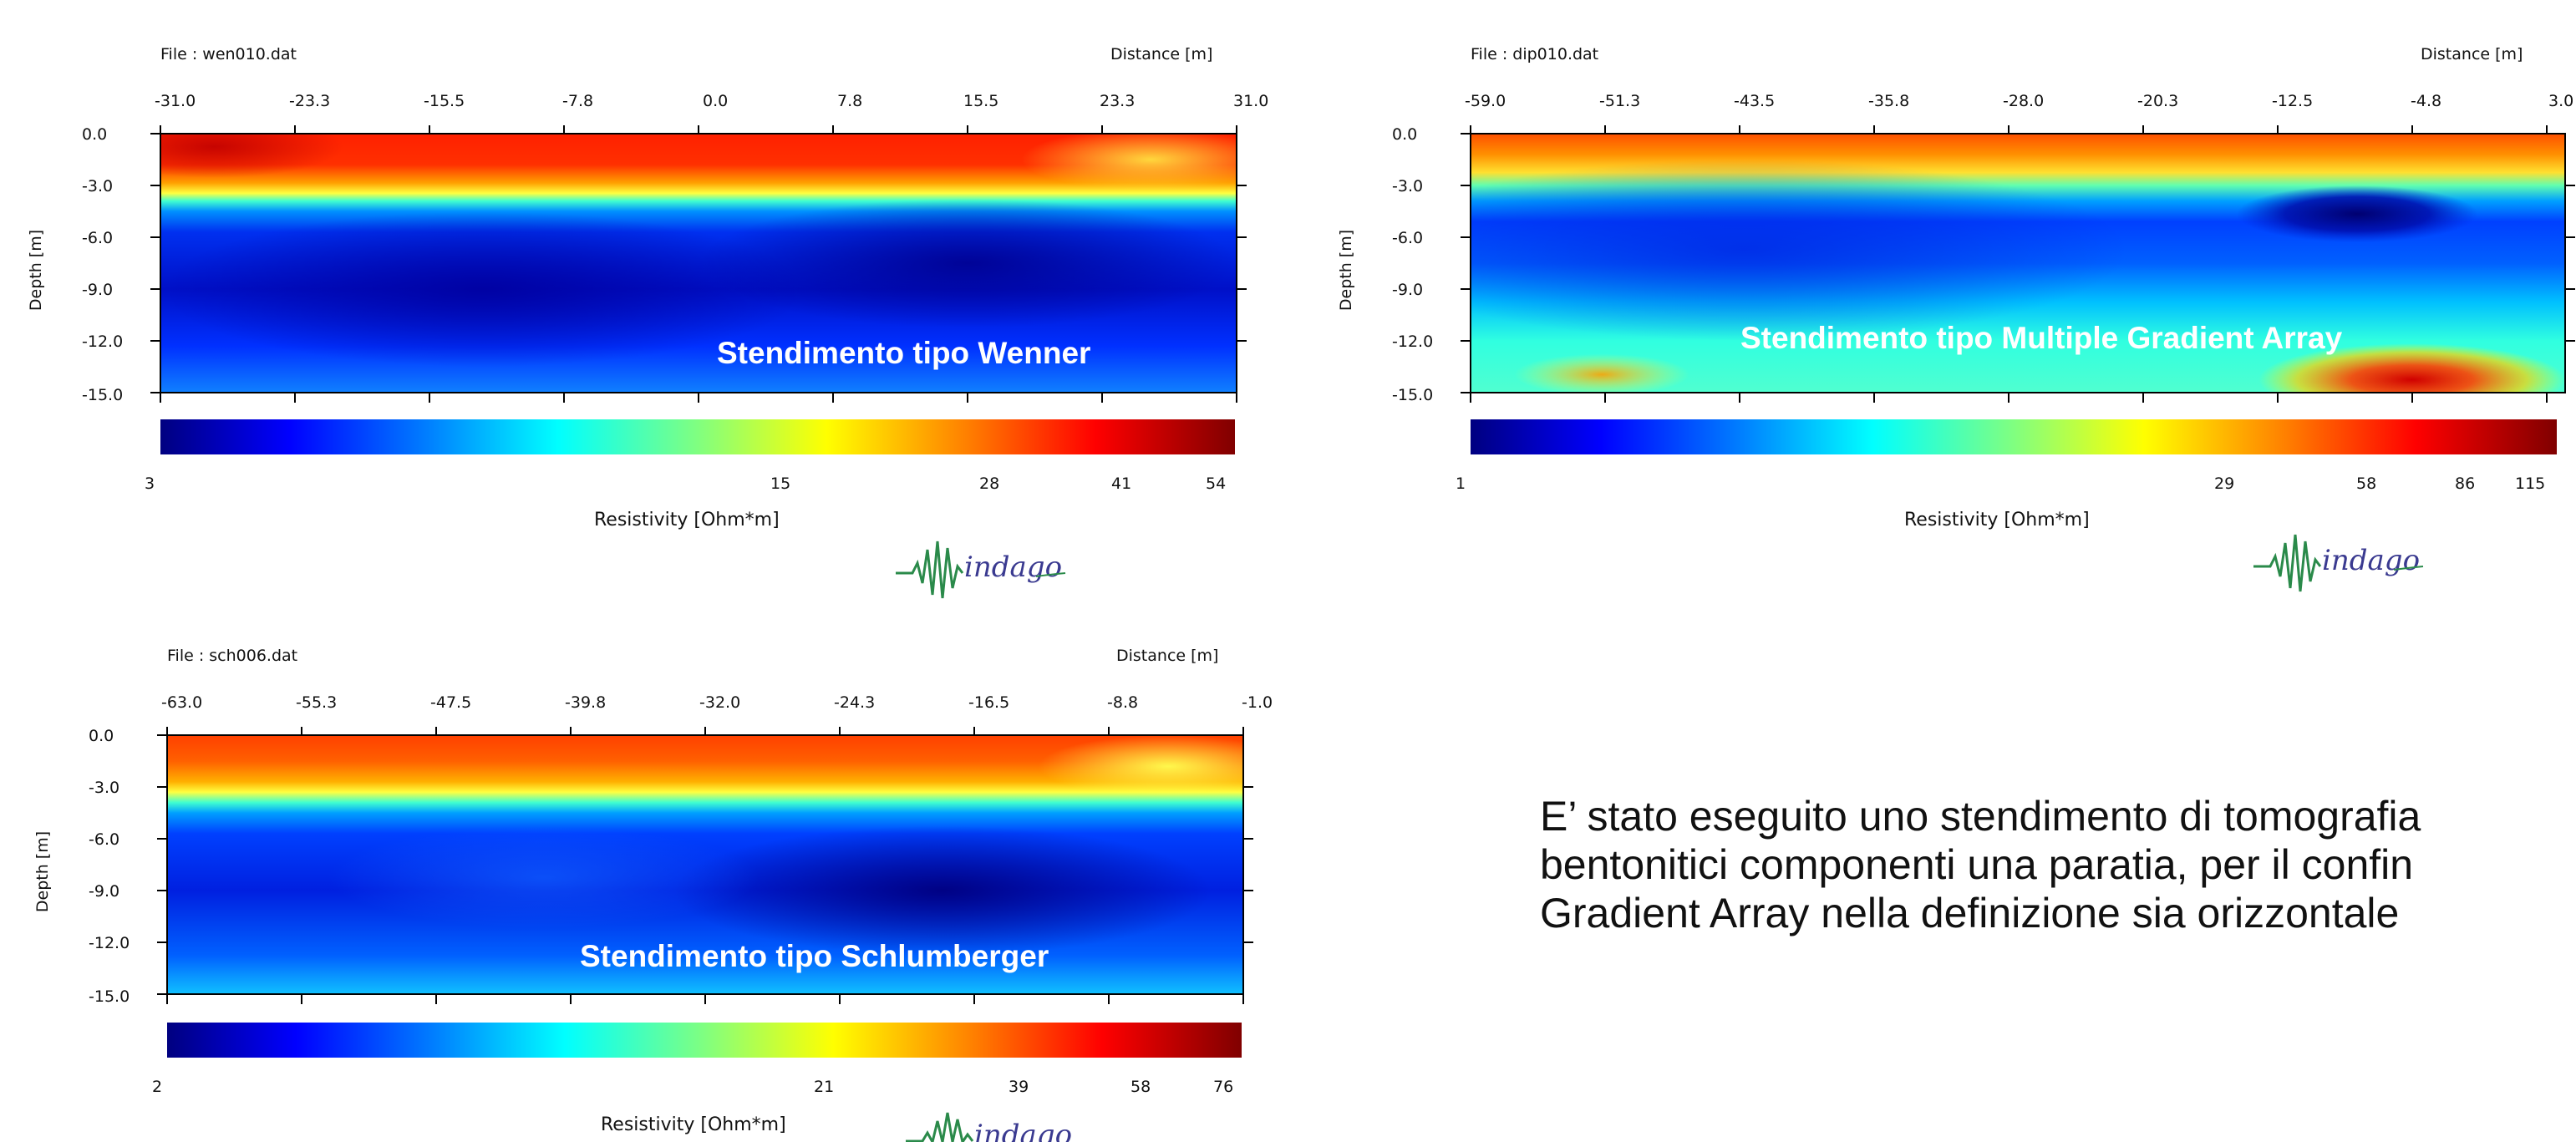  What do you see at coordinates (228, 54) in the screenshot?
I see `file-label: File : wen010.dat` at bounding box center [228, 54].